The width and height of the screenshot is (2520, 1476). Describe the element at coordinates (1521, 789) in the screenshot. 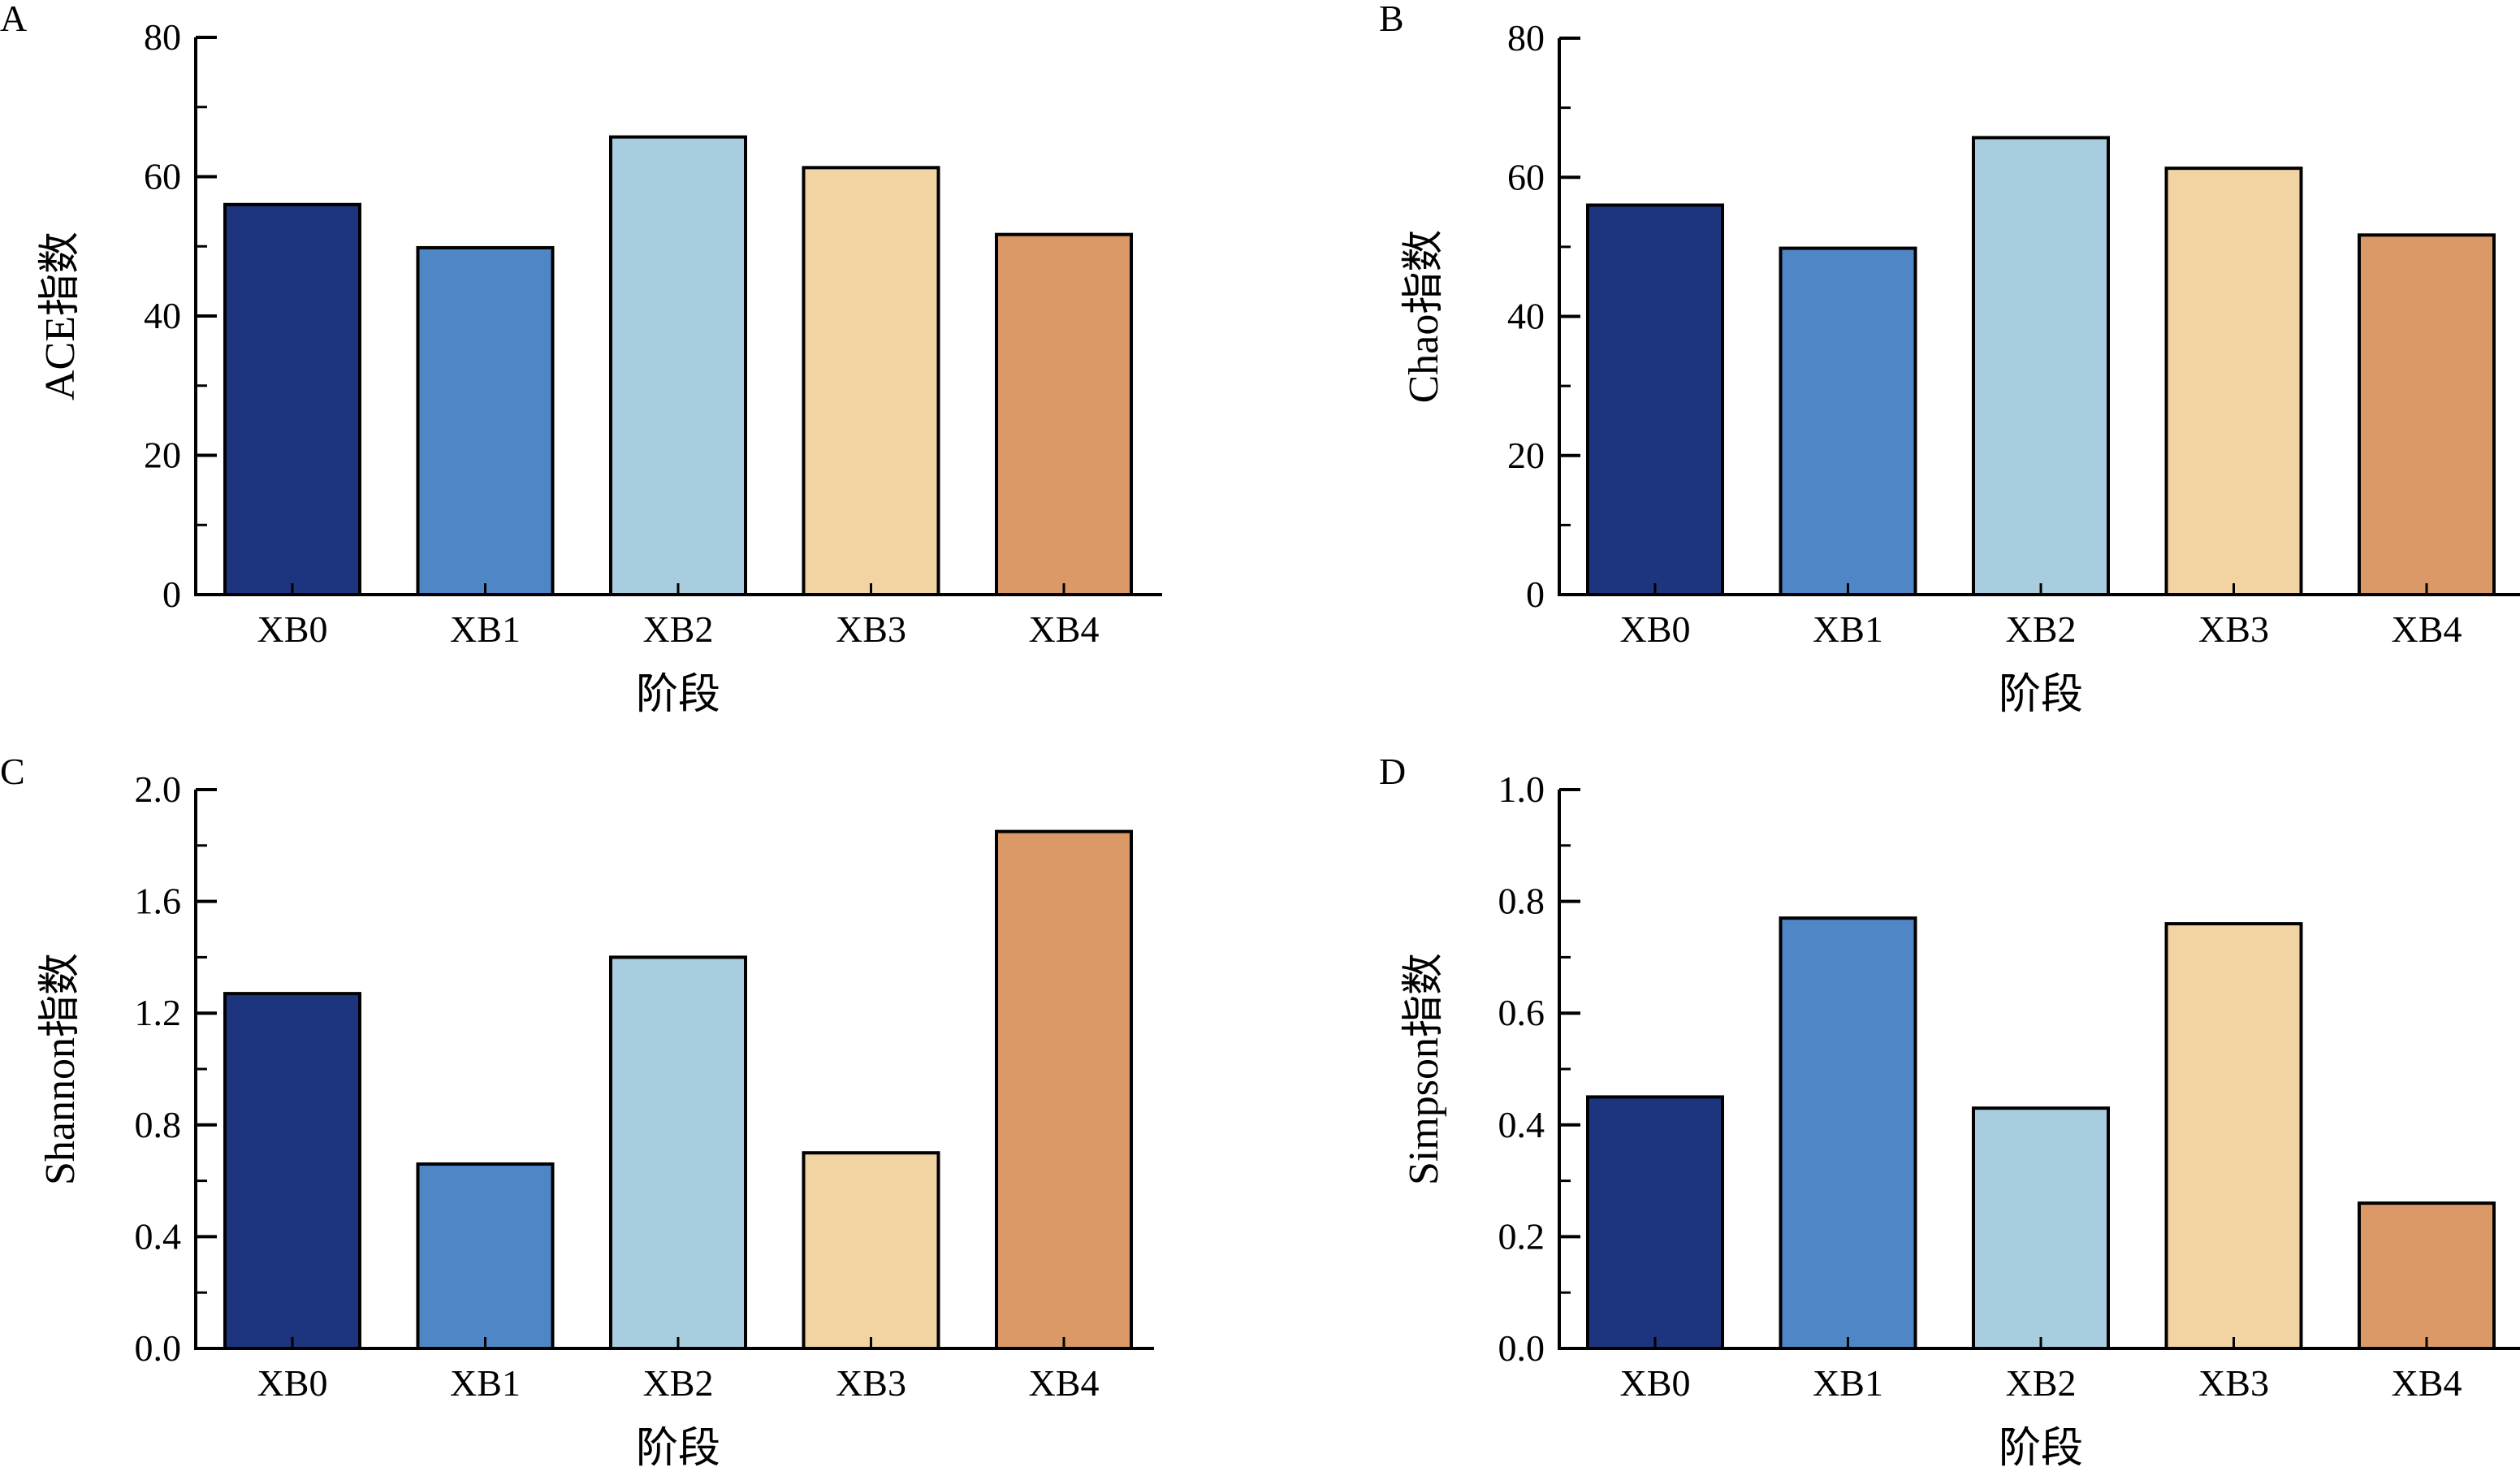

I see `y-tick-label: 1.0` at that location.